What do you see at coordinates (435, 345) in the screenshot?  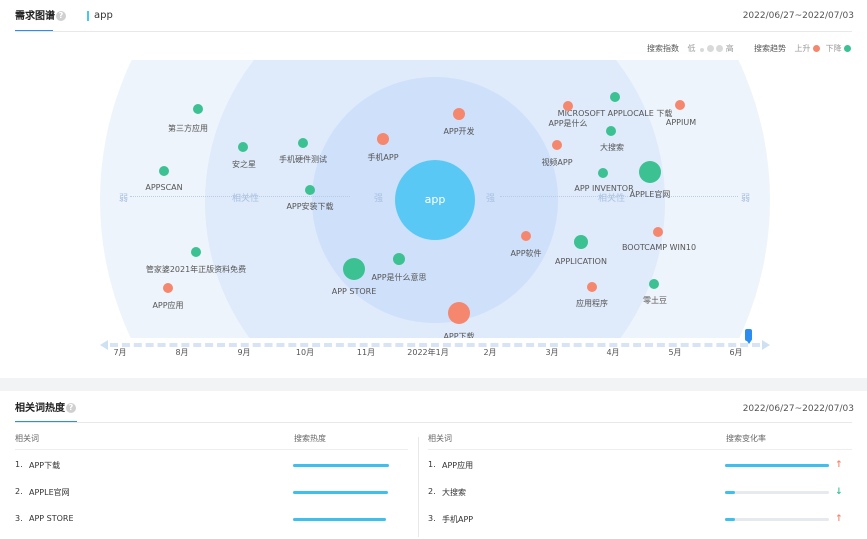 I see `timeline-track` at bounding box center [435, 345].